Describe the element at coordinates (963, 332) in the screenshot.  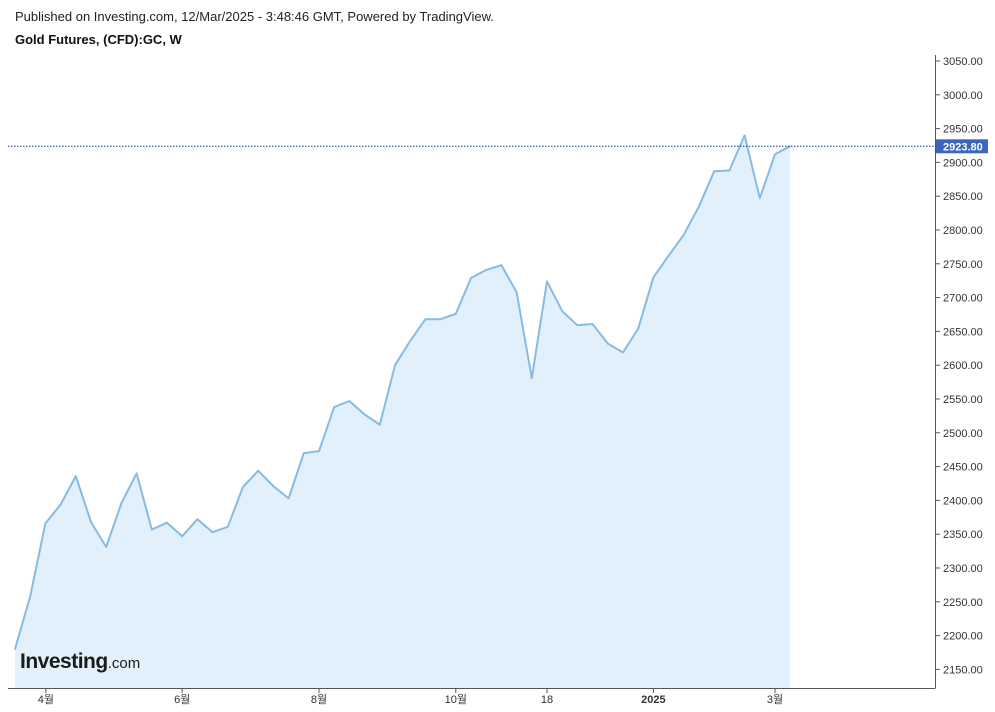
I see `y-tick-label: 2650.00` at that location.